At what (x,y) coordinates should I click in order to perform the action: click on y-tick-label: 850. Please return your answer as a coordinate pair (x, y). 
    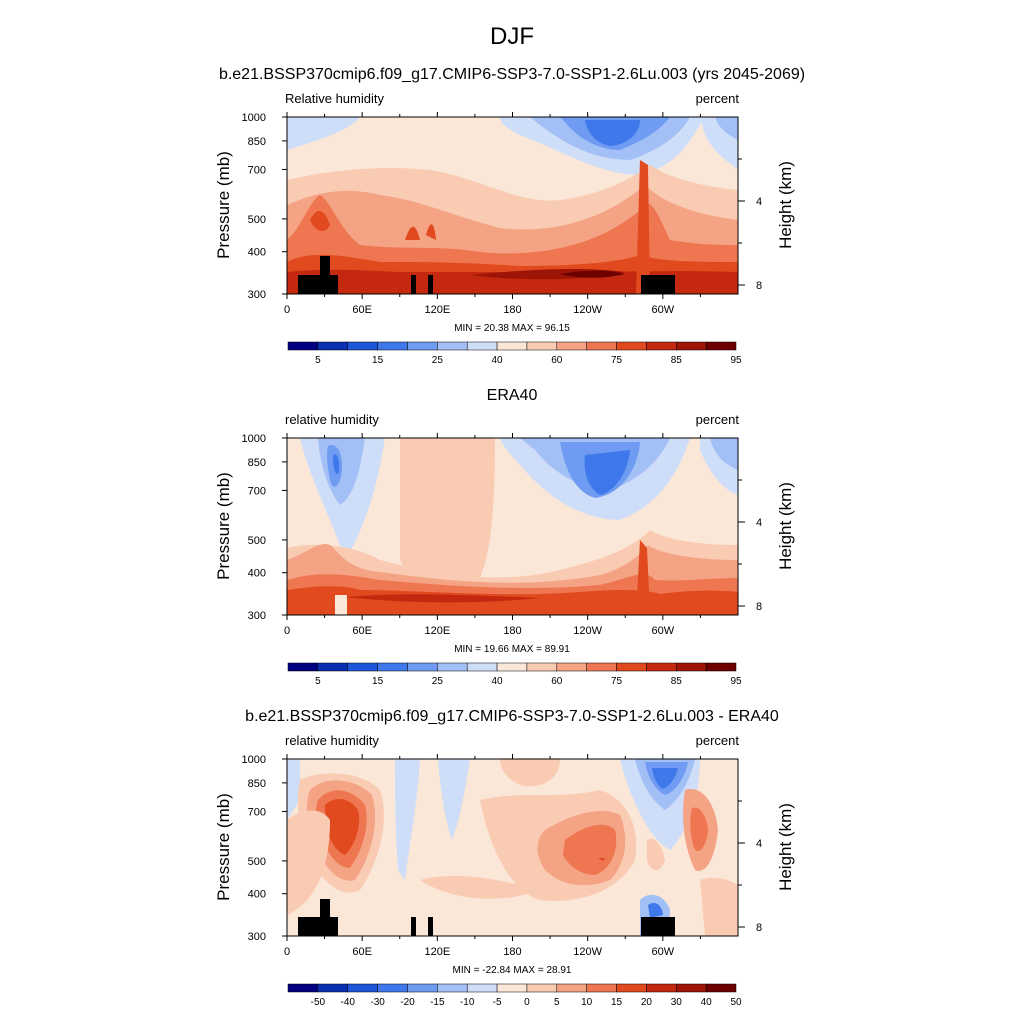
    Looking at the image, I should click on (257, 142).